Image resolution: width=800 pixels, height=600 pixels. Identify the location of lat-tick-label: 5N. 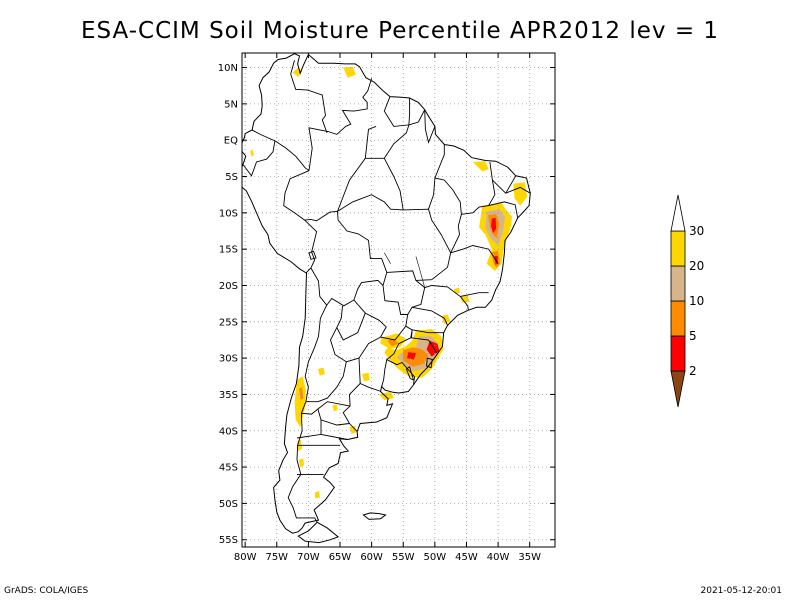
(231, 104).